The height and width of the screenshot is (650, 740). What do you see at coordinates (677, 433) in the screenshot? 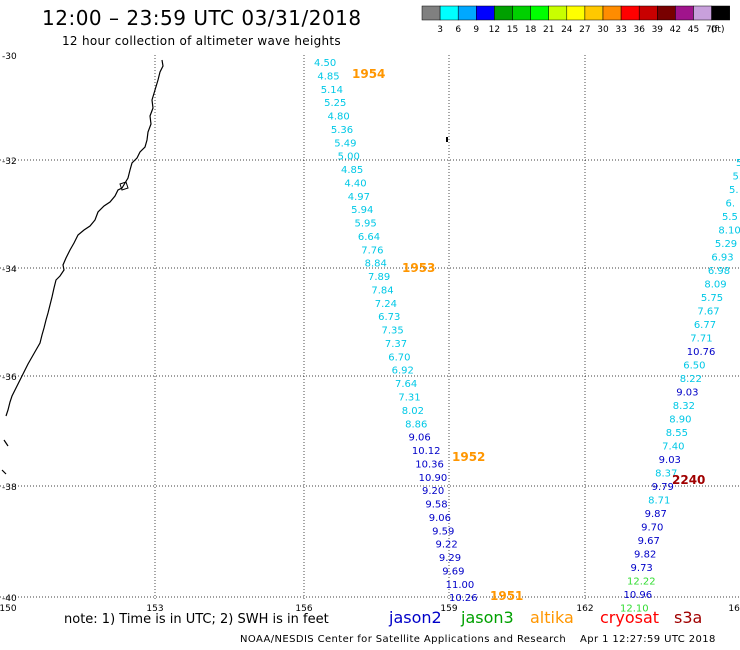
I see `swh-value: 8.55` at bounding box center [677, 433].